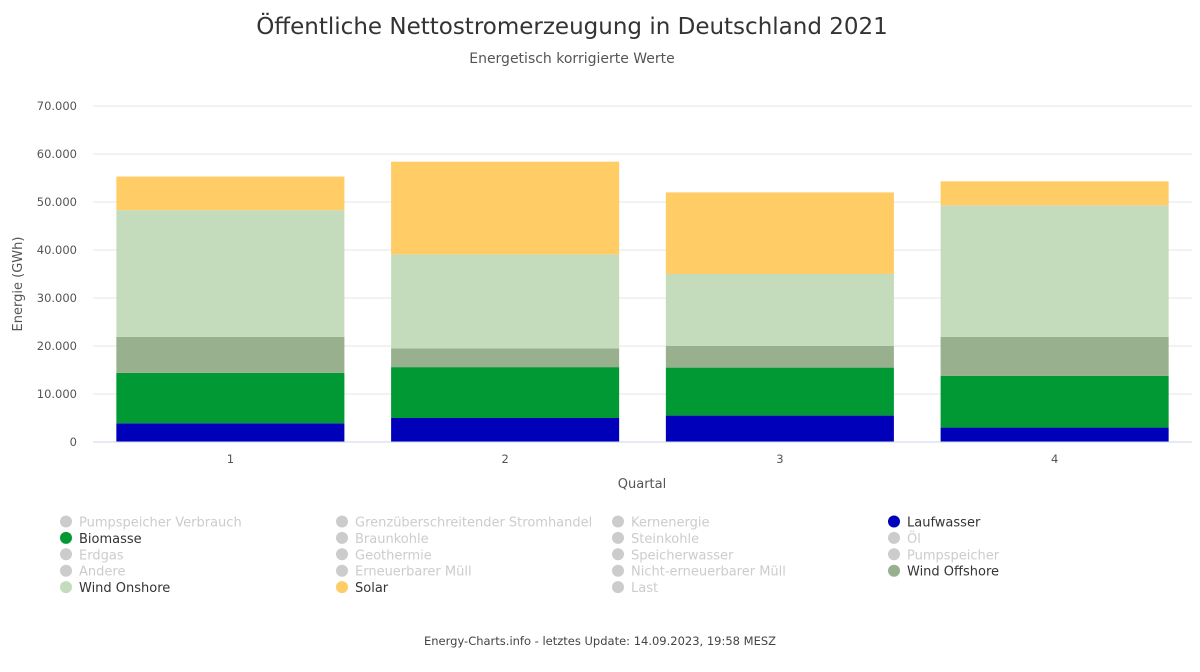 This screenshot has width=1200, height=672. I want to click on bar-solar-q3, so click(779, 233).